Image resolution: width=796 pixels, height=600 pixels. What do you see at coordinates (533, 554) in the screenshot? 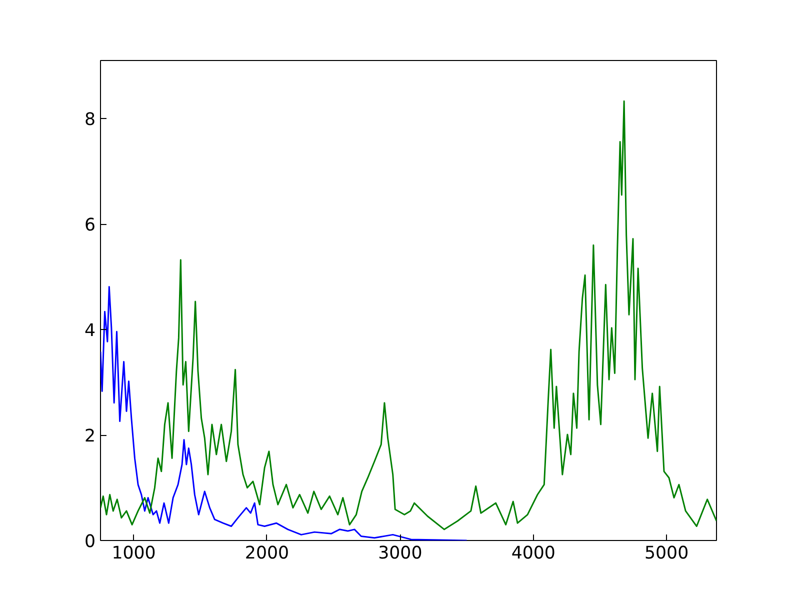
I see `x-tick-label: 4000` at bounding box center [533, 554].